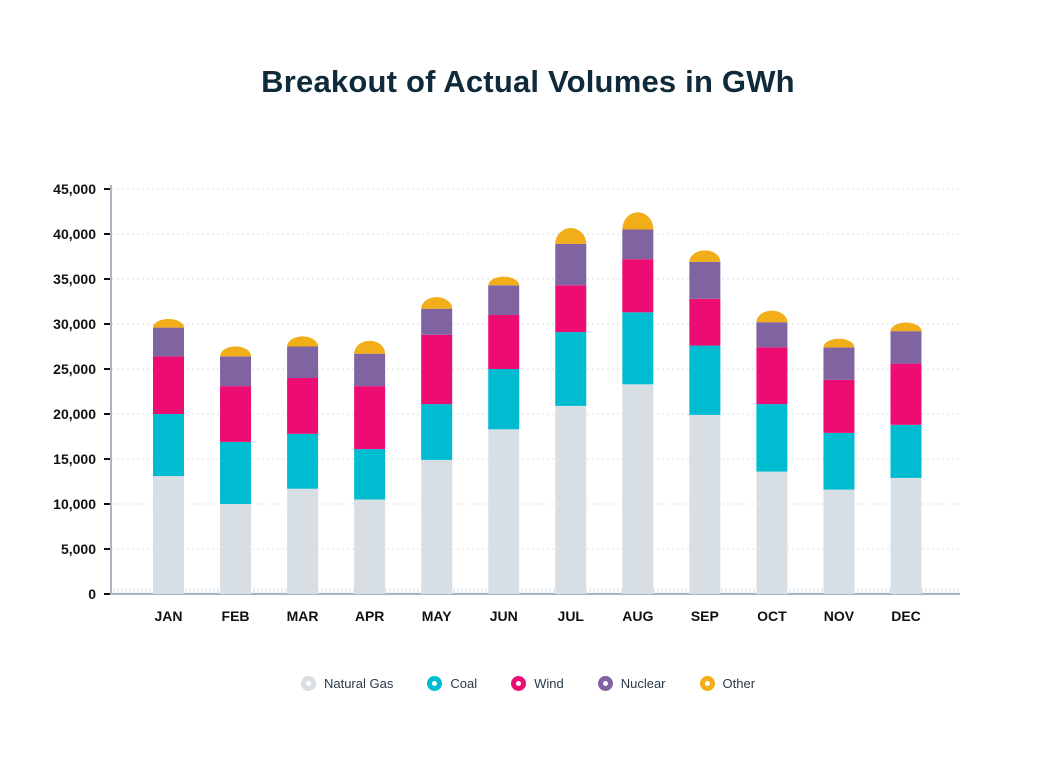 The image size is (1056, 760). I want to click on x-category-label: FEB, so click(236, 616).